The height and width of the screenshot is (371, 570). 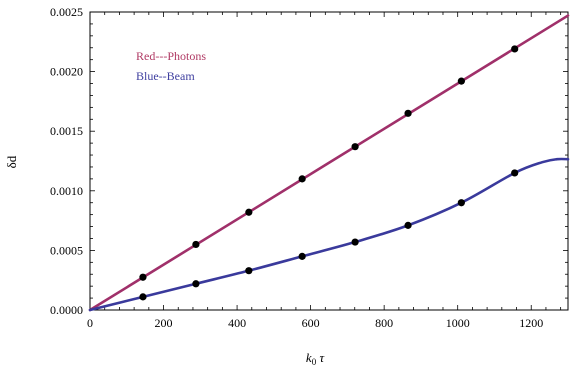 What do you see at coordinates (458, 323) in the screenshot?
I see `x-tick-label: 1000` at bounding box center [458, 323].